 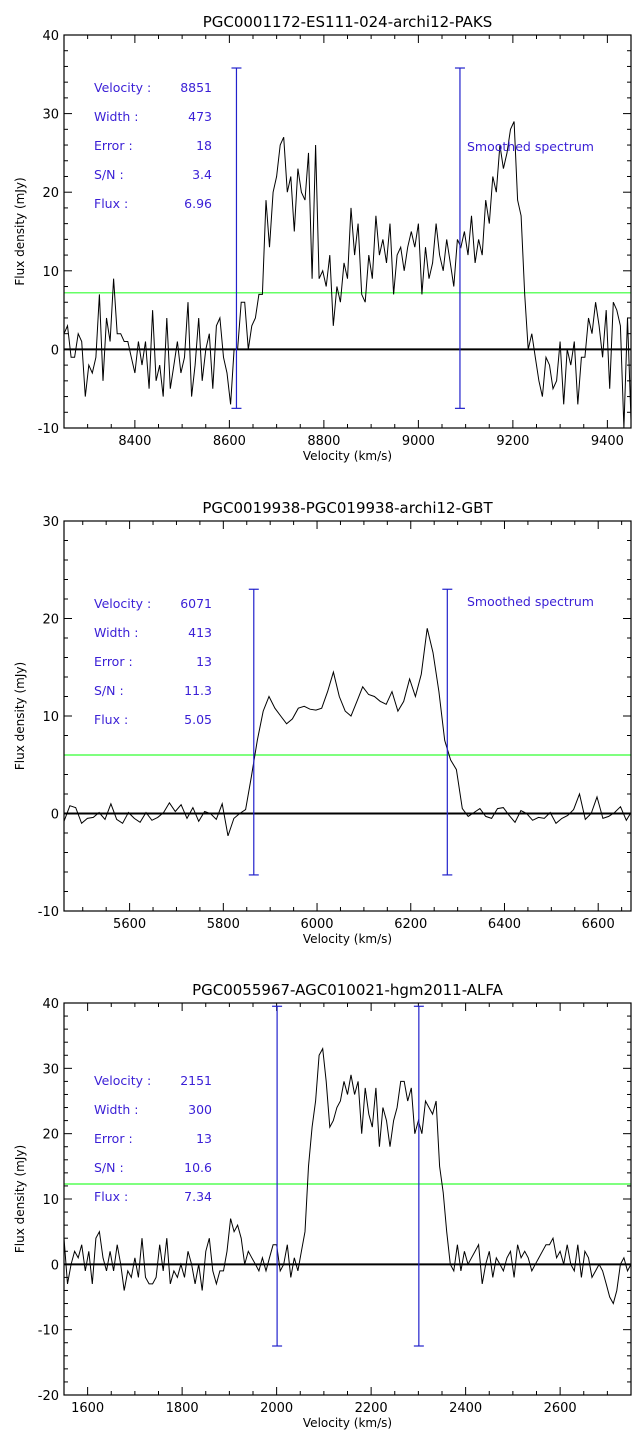 What do you see at coordinates (347, 732) in the screenshot?
I see `spectrum-line` at bounding box center [347, 732].